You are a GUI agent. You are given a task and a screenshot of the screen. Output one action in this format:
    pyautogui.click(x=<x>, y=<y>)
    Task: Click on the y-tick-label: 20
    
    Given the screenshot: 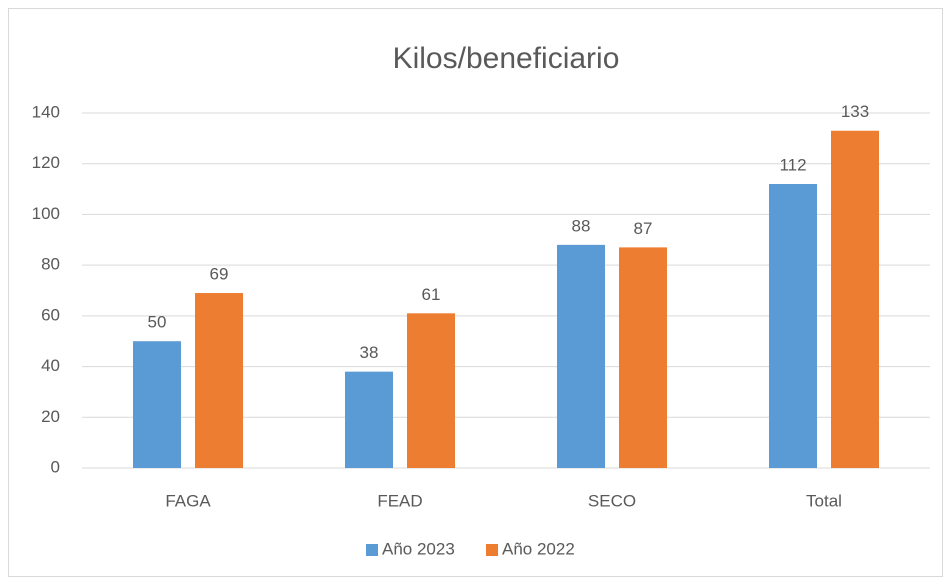 What is the action you would take?
    pyautogui.click(x=50, y=416)
    